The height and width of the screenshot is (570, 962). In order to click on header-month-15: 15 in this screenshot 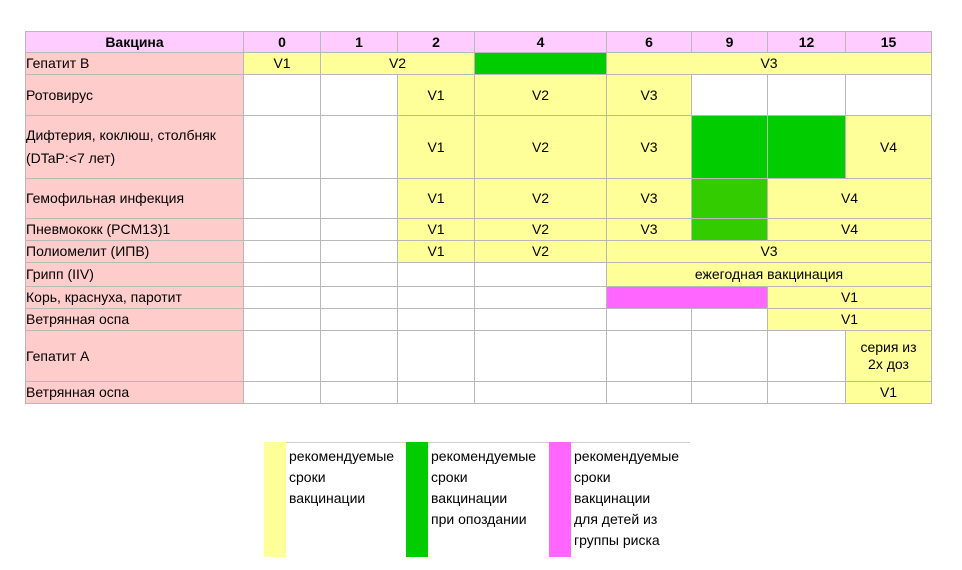, I will do `click(888, 42)`.